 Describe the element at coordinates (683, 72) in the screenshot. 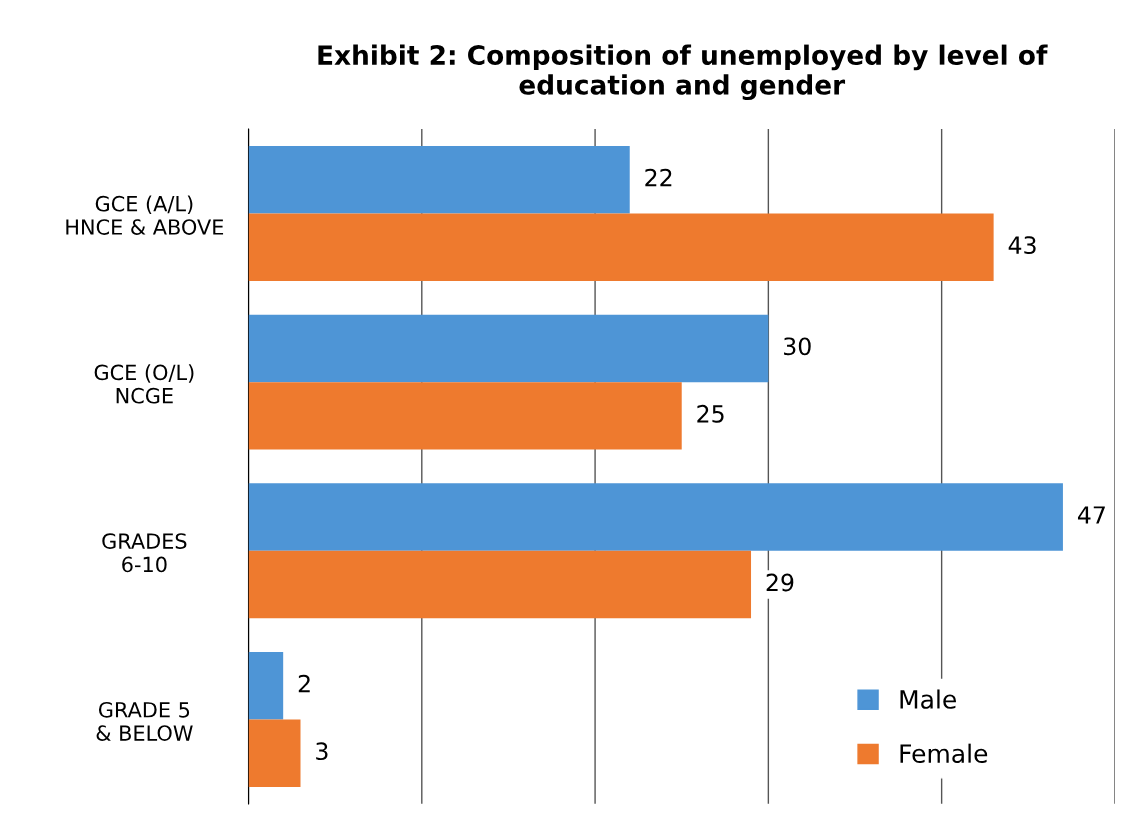

I see `chart-title: Exhibit 2: Composition of unemployed by level of education and gender` at that location.